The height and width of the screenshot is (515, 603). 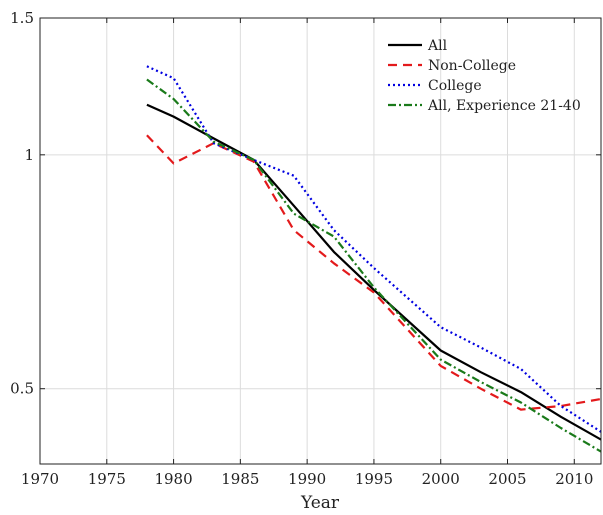 What do you see at coordinates (441, 479) in the screenshot?
I see `x-tick-label: 2000` at bounding box center [441, 479].